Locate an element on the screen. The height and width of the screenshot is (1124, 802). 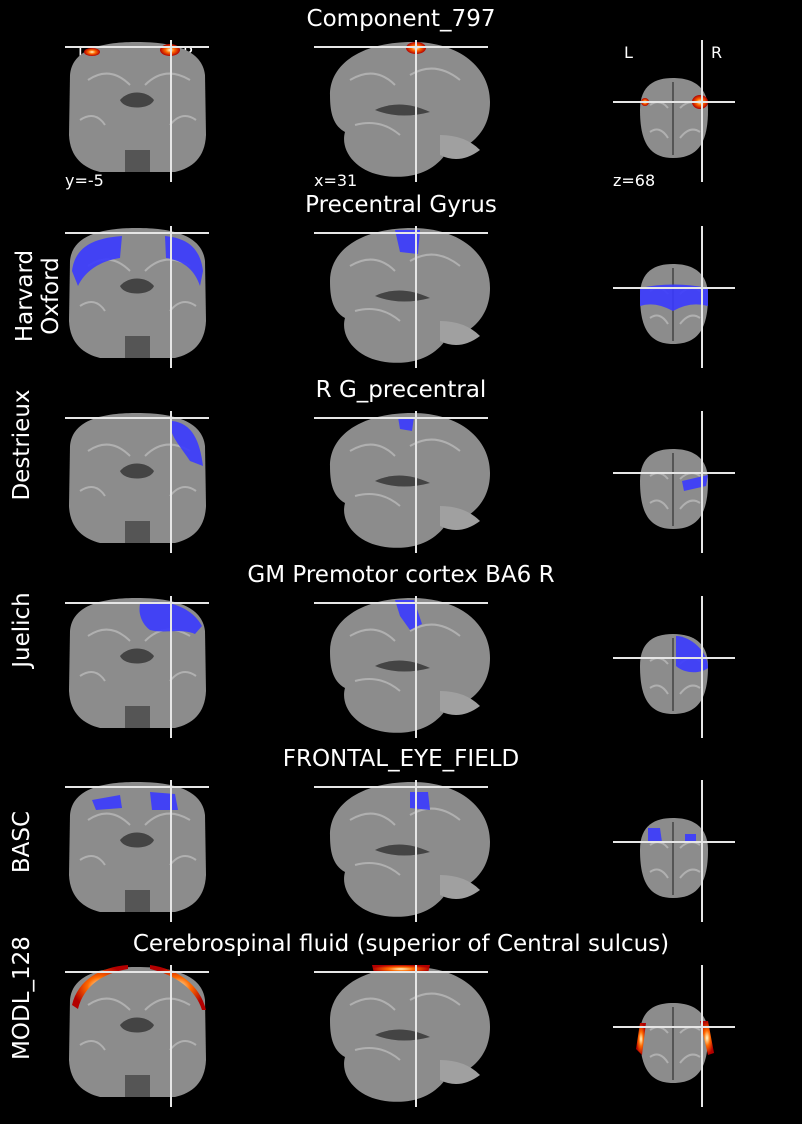
coord-x-label: x=31 is located at coordinates (336, 180).